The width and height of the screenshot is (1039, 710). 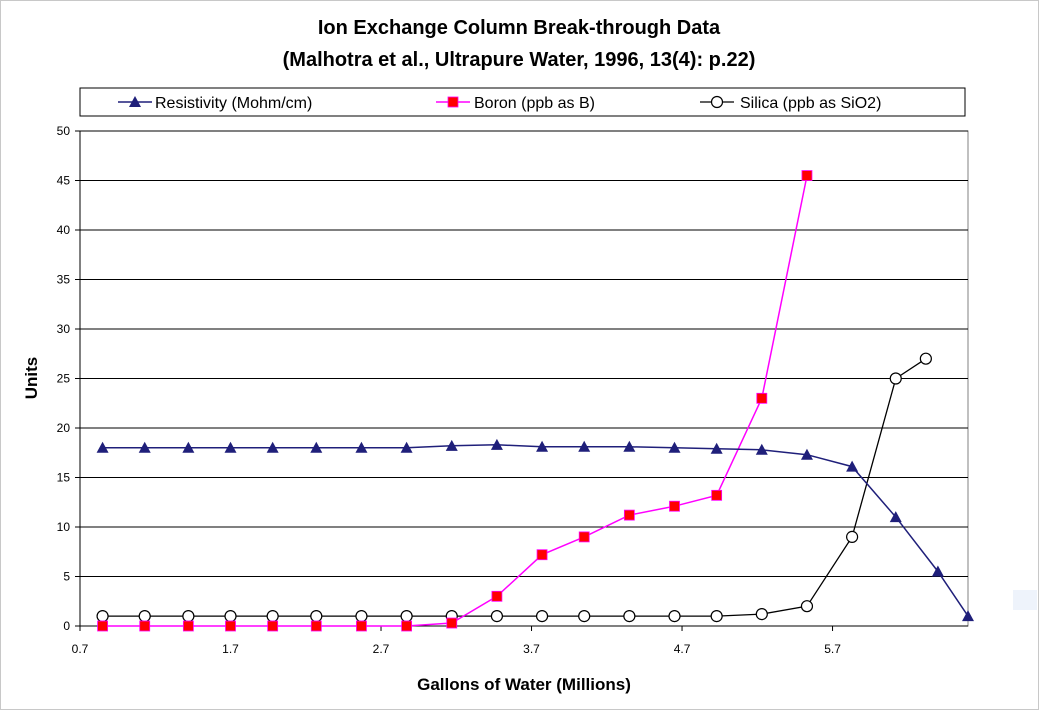 What do you see at coordinates (810, 103) in the screenshot?
I see `legend-label-silica: Silica (ppb as SiO2)` at bounding box center [810, 103].